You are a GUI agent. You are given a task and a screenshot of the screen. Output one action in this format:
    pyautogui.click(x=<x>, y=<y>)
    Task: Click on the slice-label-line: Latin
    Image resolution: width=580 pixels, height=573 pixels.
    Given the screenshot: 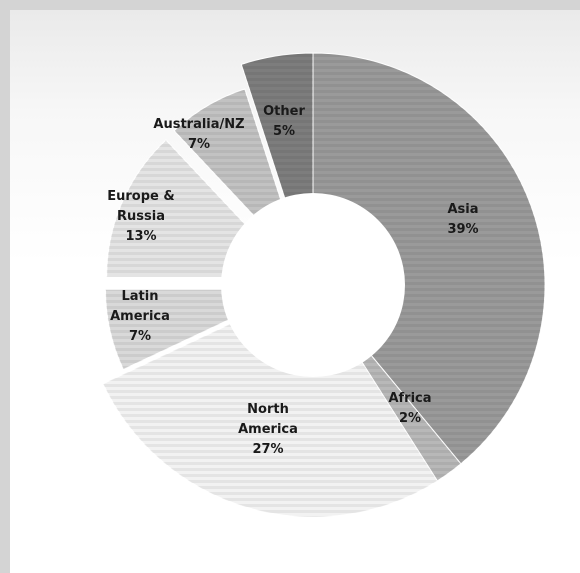 What is the action you would take?
    pyautogui.click(x=140, y=296)
    